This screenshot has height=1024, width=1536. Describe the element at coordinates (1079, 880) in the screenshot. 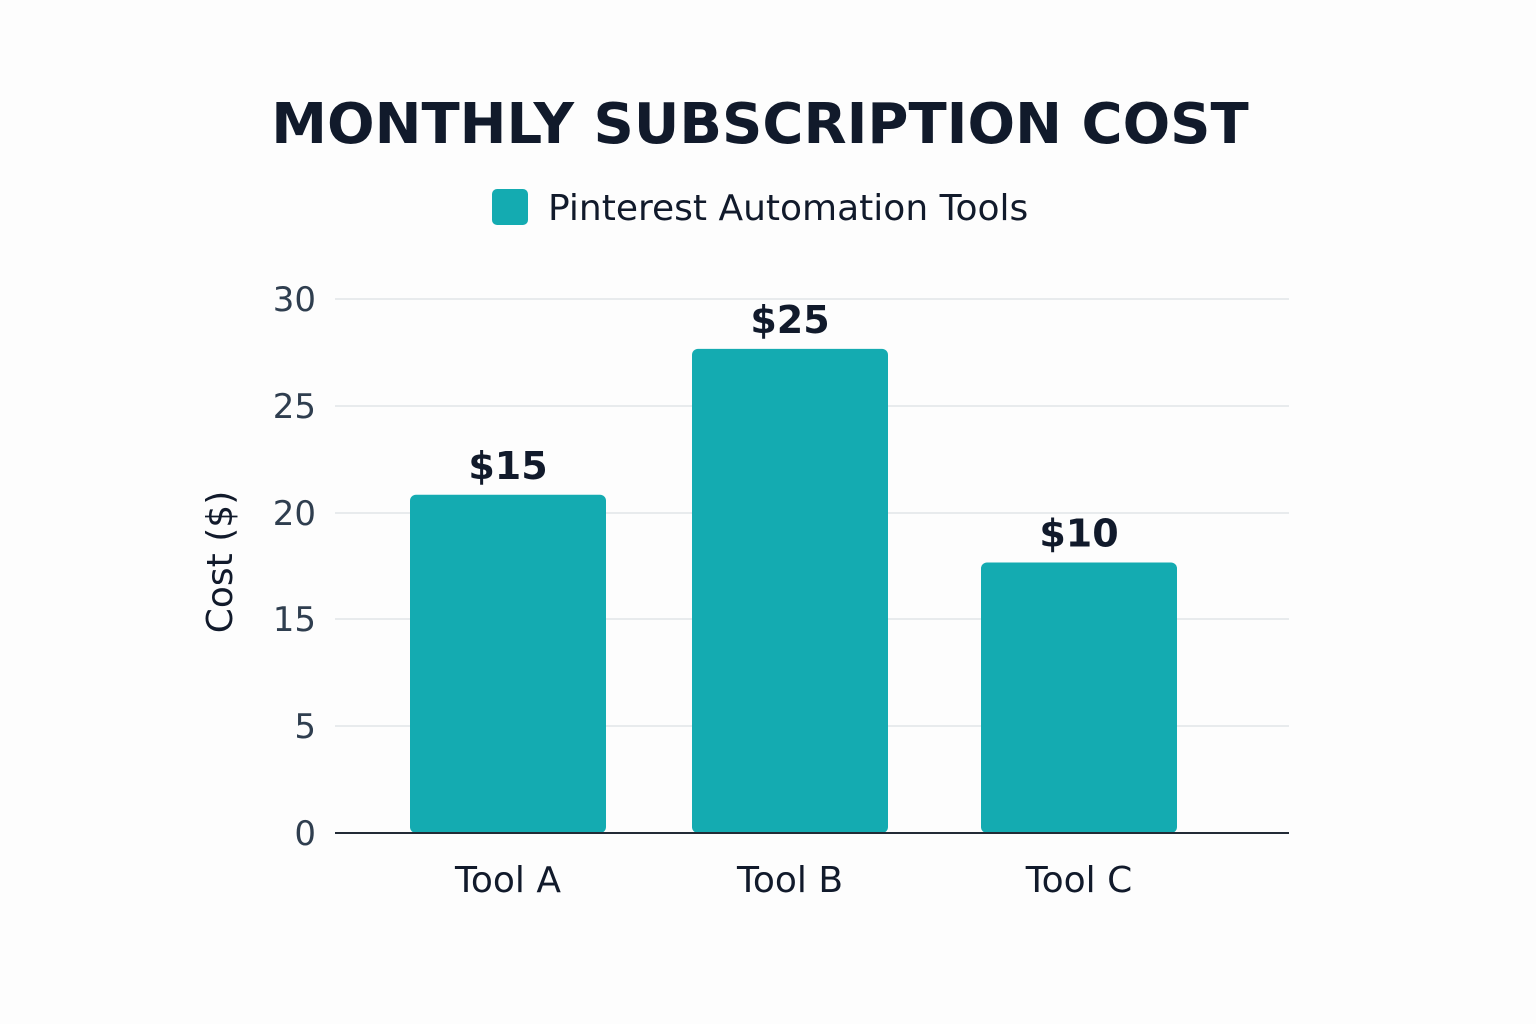

I see `x-category-label: Tool C` at that location.